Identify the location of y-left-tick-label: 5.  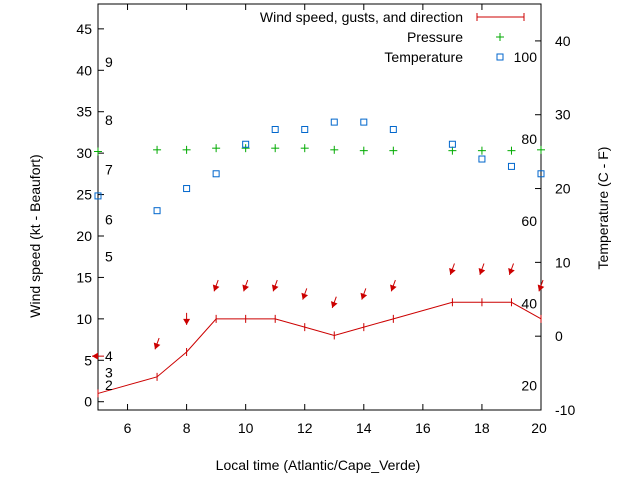
(88, 360).